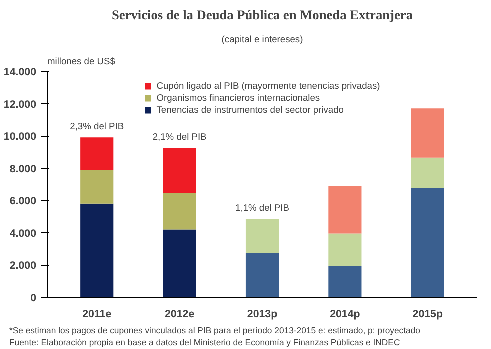  Describe the element at coordinates (263, 208) in the screenshot. I see `annotation: 1,1% del PIB` at that location.